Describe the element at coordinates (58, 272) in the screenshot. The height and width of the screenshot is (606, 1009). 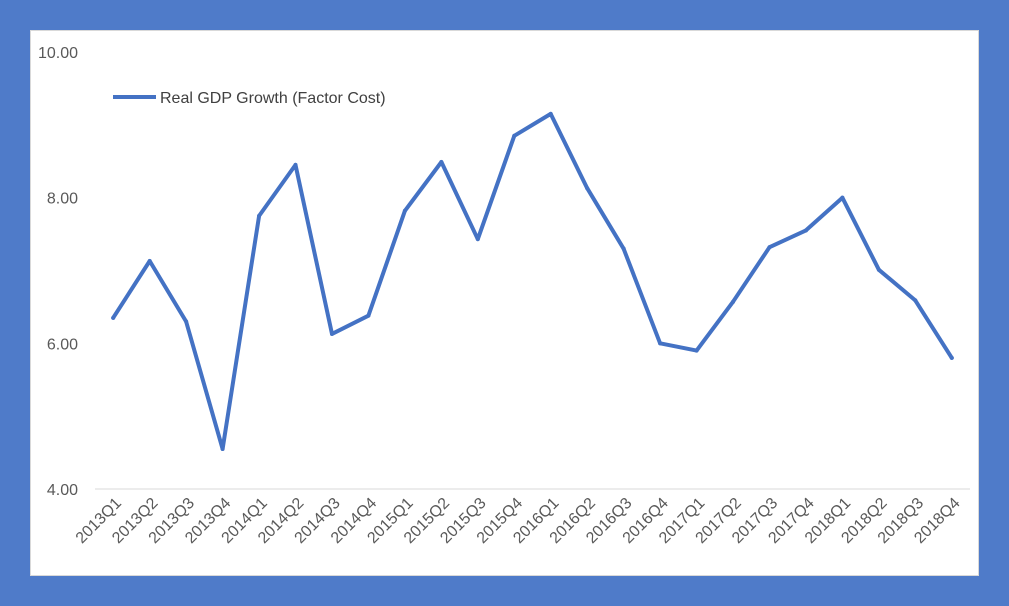
I see `y-axis-ticks: 4.00 6.00 8.00 10.00` at that location.